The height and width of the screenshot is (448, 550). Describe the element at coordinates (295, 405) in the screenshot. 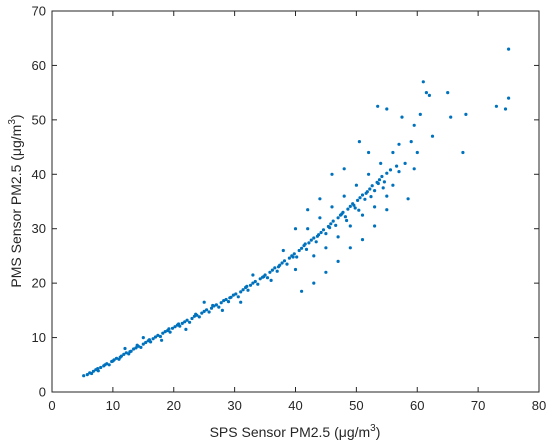

I see `x-tick-label: 40` at that location.